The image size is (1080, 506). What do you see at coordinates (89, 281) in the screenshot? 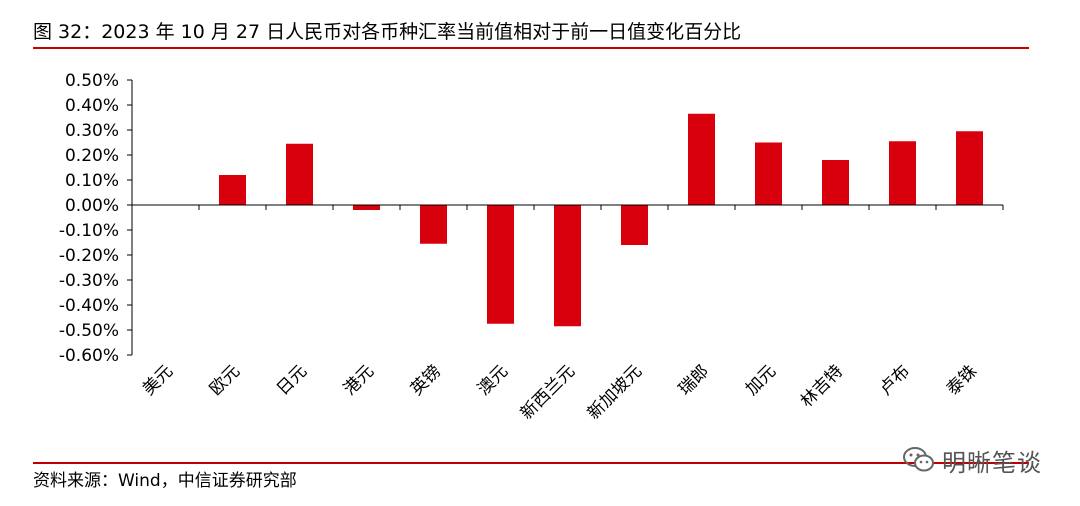
I see `y-tick-label: -0.30%` at bounding box center [89, 281].